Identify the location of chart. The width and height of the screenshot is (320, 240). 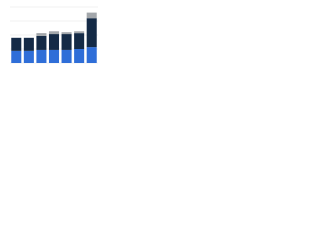
(54, 35).